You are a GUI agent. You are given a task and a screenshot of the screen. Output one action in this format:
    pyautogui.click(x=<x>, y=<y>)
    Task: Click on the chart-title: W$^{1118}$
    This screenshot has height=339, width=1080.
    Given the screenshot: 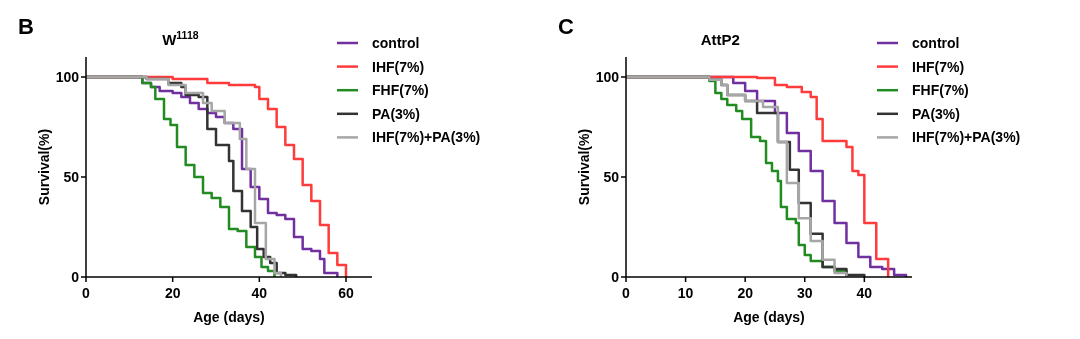 What is the action you would take?
    pyautogui.click(x=180, y=38)
    